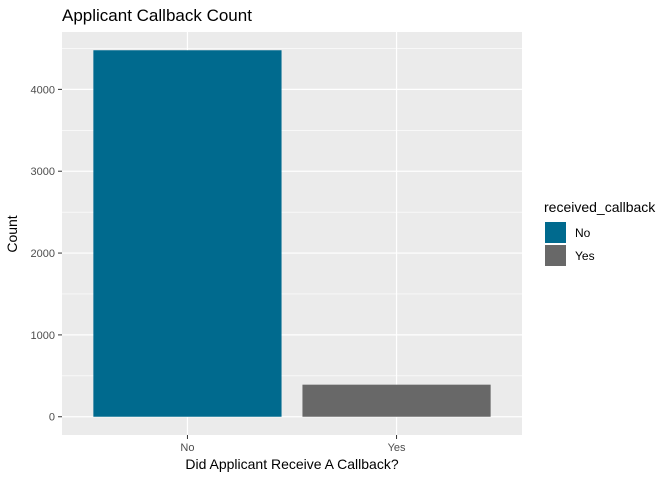  What do you see at coordinates (396, 400) in the screenshot?
I see `bar-yes` at bounding box center [396, 400].